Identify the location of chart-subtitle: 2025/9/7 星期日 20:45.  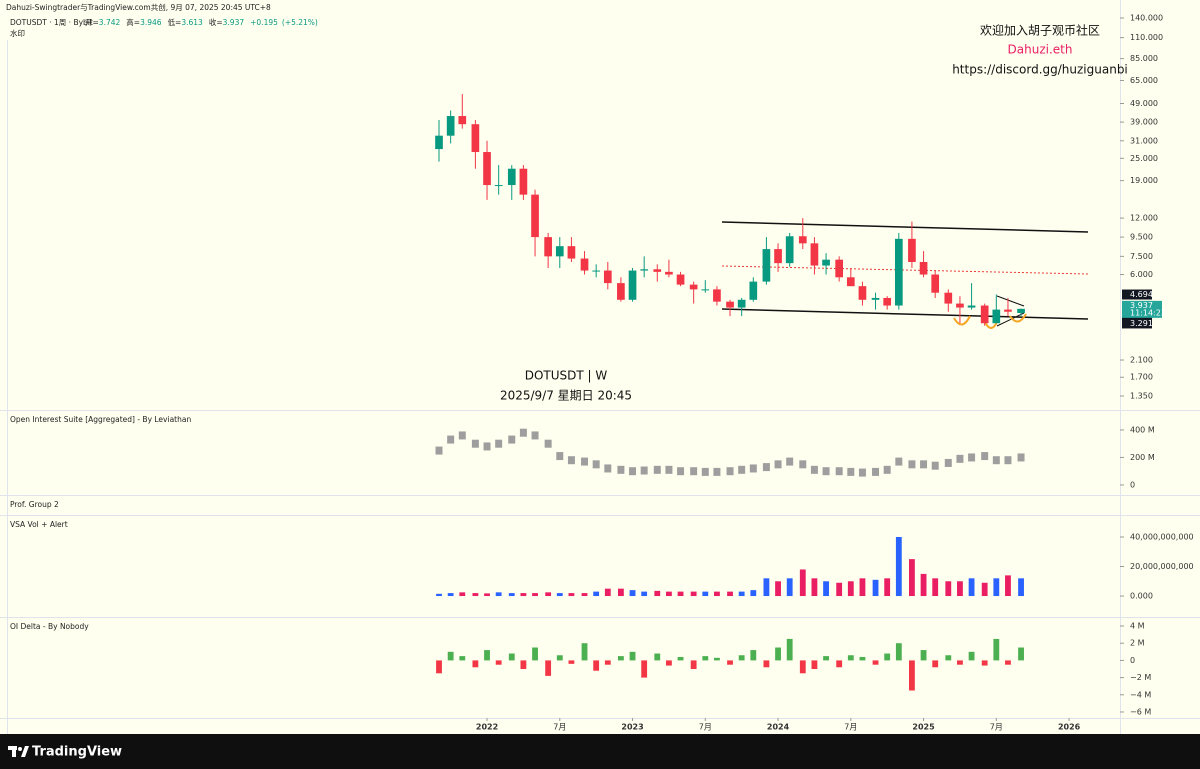
(566, 396).